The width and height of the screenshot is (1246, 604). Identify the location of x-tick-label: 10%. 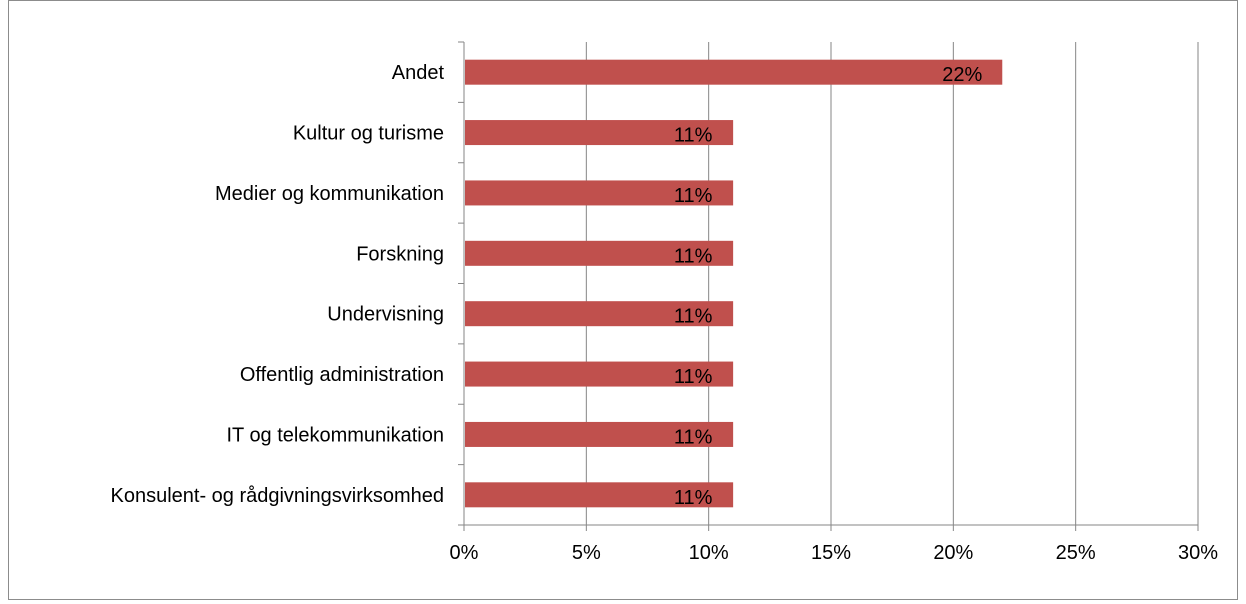
(709, 553).